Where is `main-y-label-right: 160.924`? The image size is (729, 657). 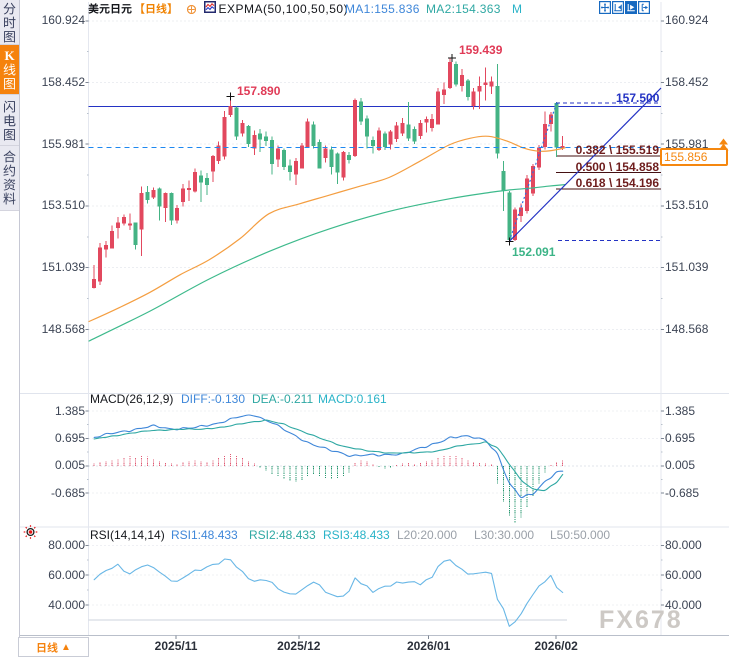 main-y-label-right: 160.924 is located at coordinates (687, 20).